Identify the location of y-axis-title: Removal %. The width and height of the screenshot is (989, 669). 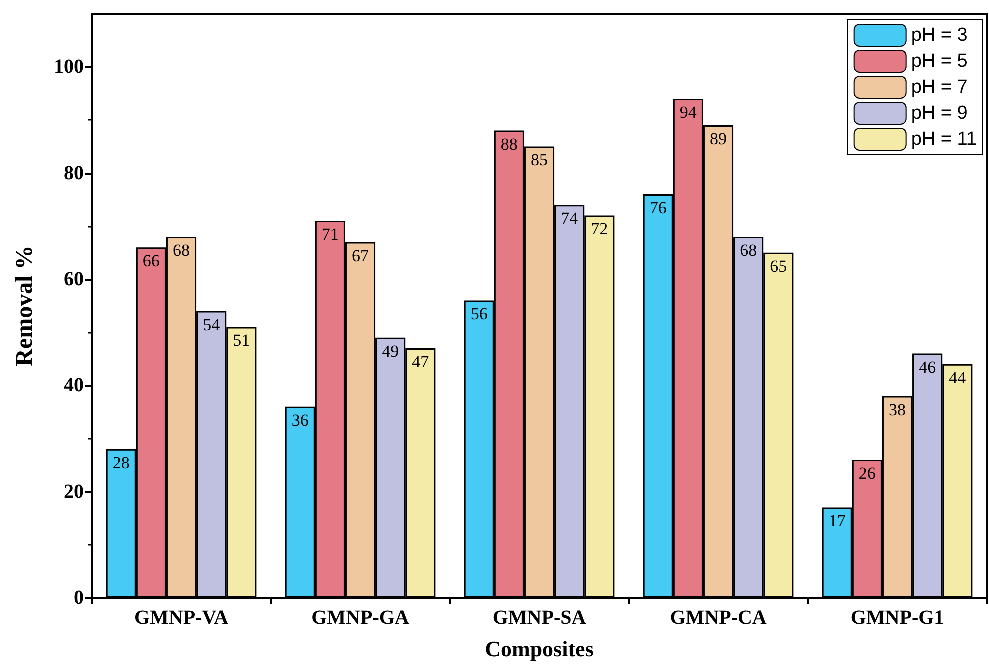
(25, 306).